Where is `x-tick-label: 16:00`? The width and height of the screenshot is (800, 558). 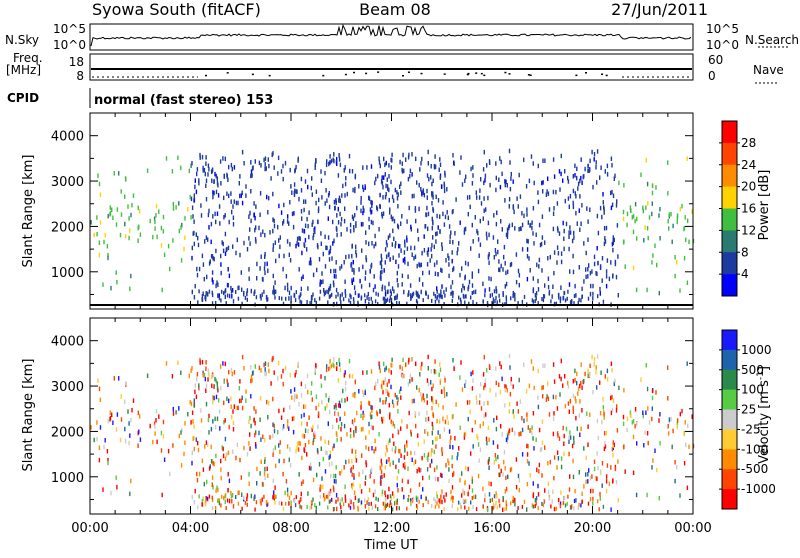
x-tick-label: 16:00 is located at coordinates (491, 528).